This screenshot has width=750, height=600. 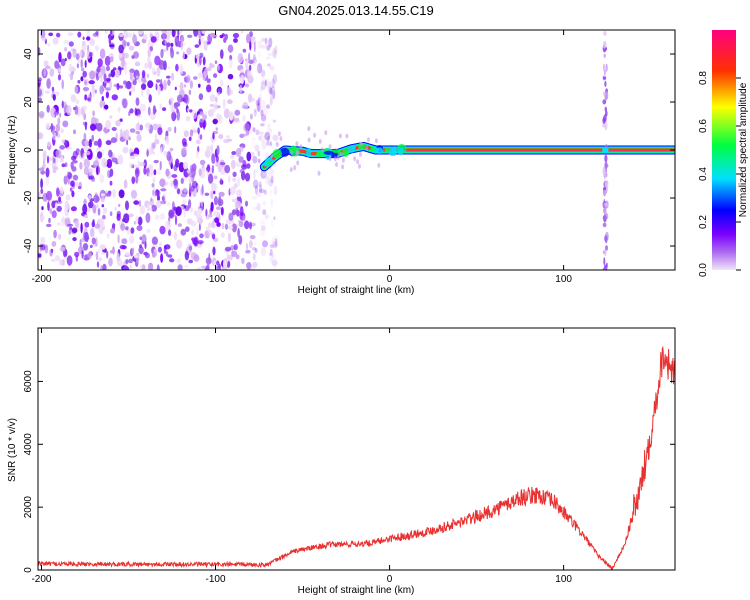 What do you see at coordinates (28, 381) in the screenshot?
I see `y-tick-label: 6000` at bounding box center [28, 381].